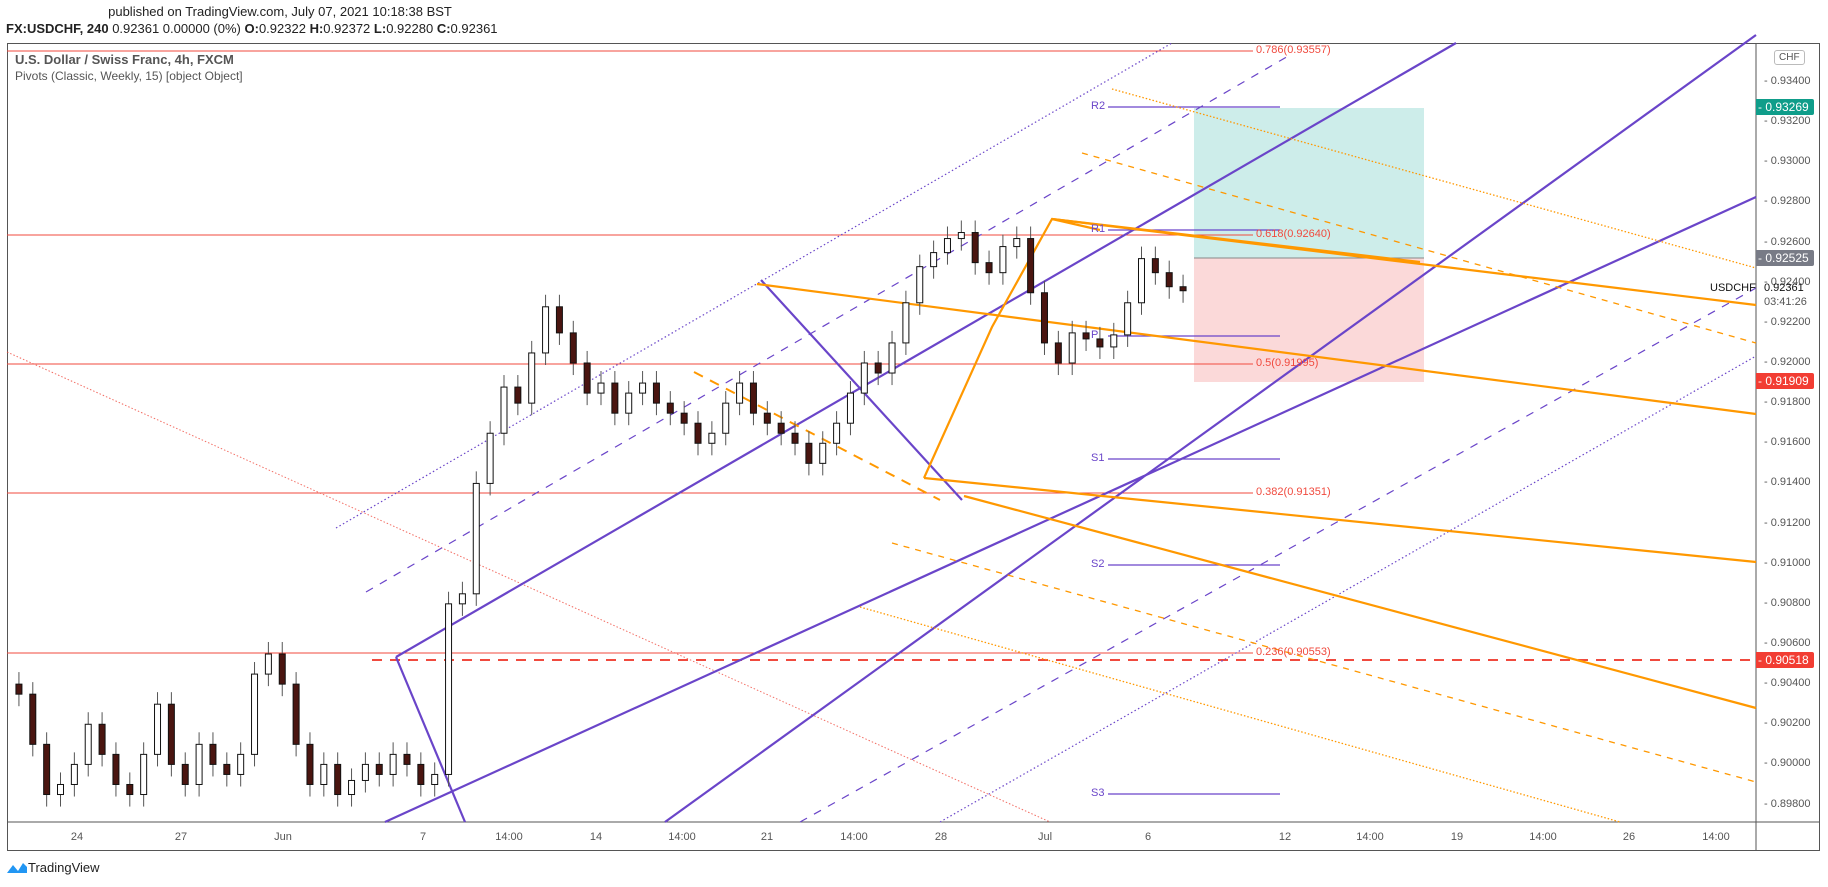 This screenshot has height=887, width=1828. I want to click on price-tick: - 0.93000, so click(1787, 161).